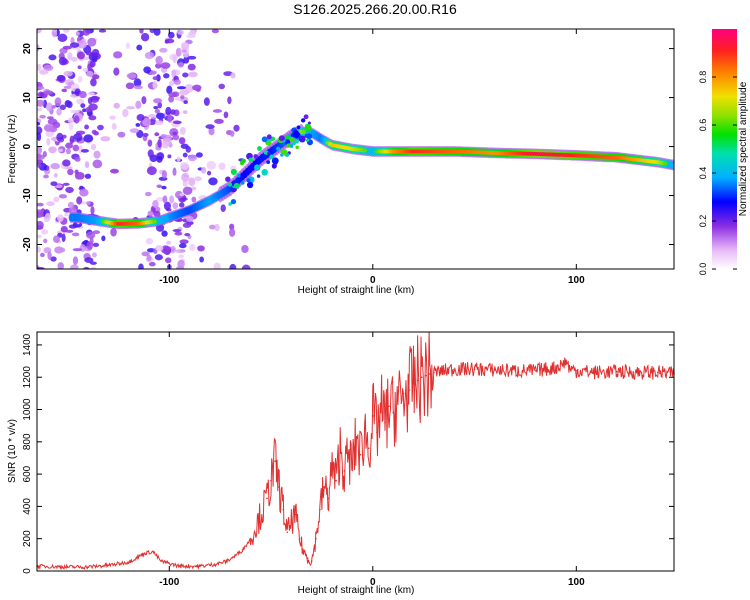  I want to click on spectrogram-ridge-peak, so click(304, 132).